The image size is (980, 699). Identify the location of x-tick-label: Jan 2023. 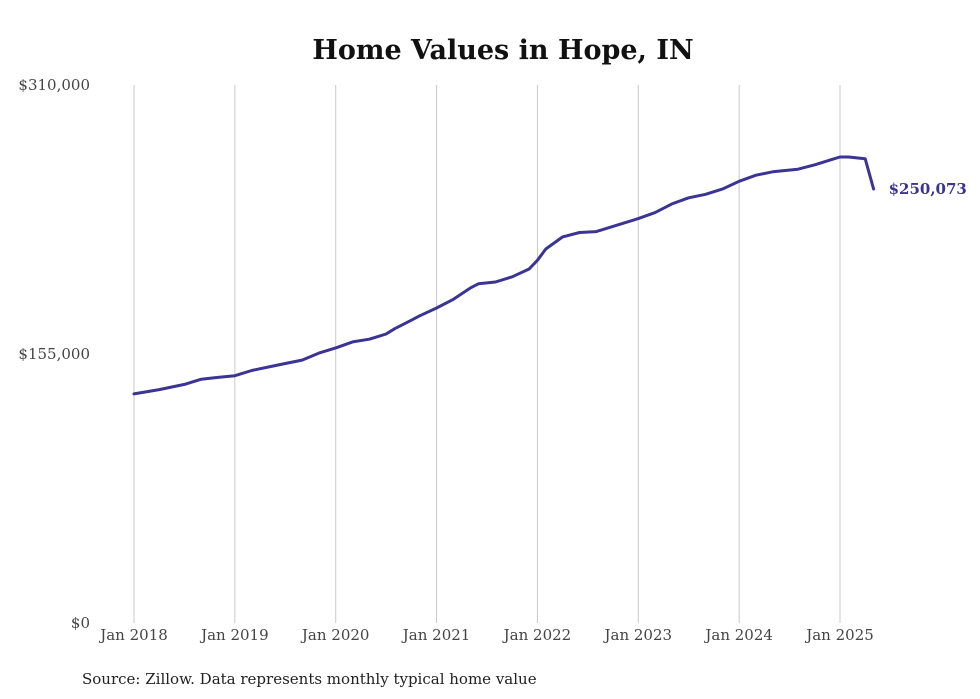
(638, 635).